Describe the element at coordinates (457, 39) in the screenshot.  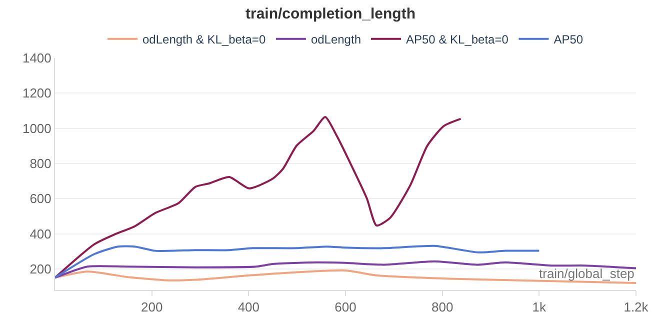
I see `legend-label: AP50 & KL_beta=0` at that location.